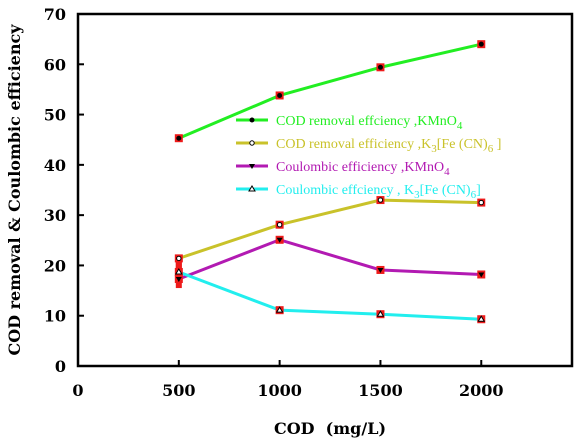 This screenshot has height=444, width=577. Describe the element at coordinates (77, 390) in the screenshot. I see `x-tick-label: 0` at that location.